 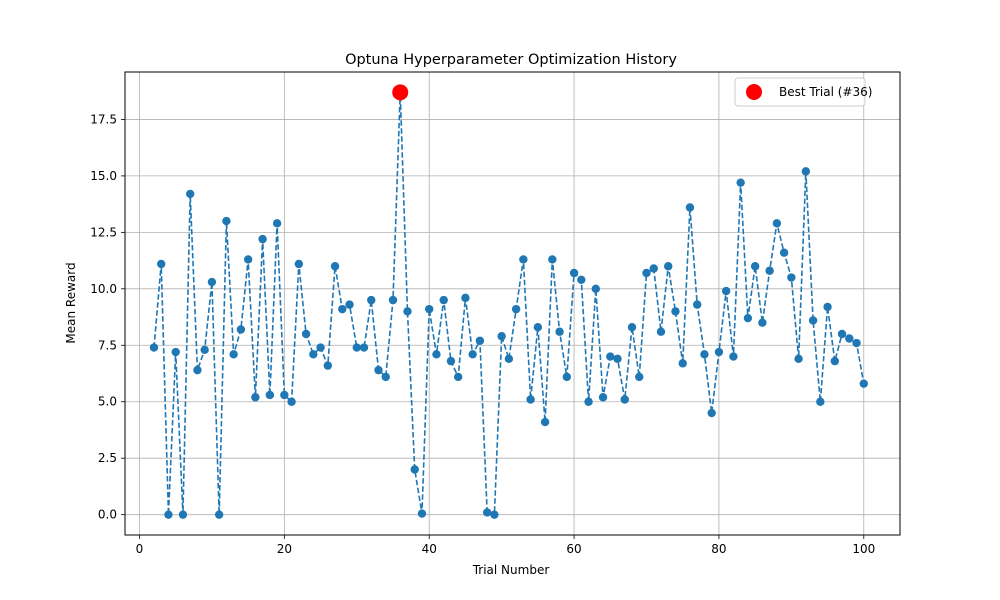 I want to click on y-axis-title: Mean Reward, so click(x=71, y=302).